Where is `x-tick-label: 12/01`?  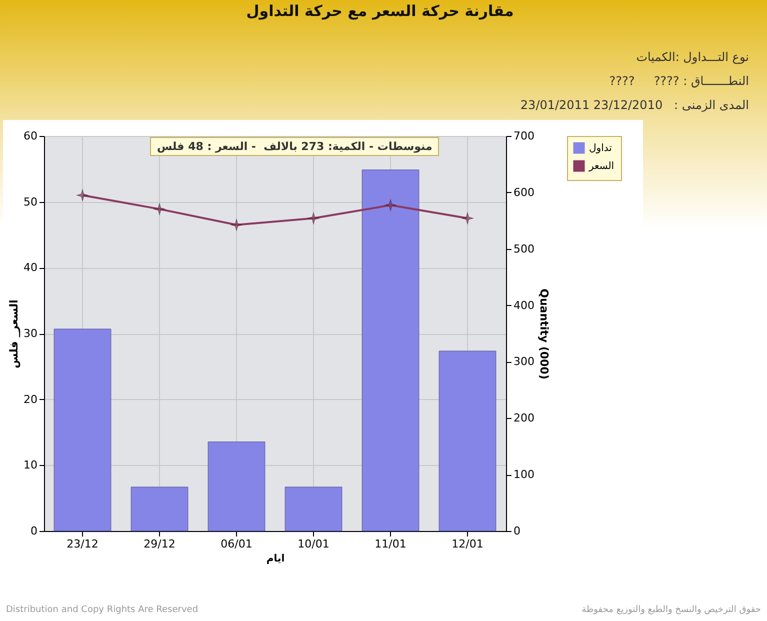 x-tick-label: 12/01 is located at coordinates (468, 544).